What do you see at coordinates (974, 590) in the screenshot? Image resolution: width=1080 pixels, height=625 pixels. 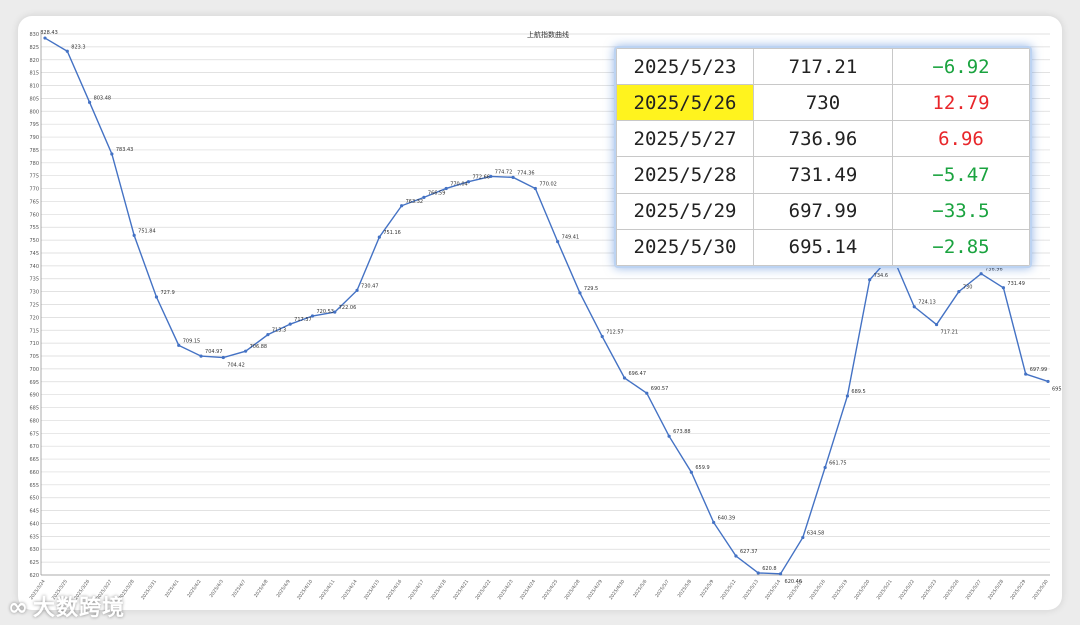 I see `x-tick-label: 2025/5/27` at bounding box center [974, 590].